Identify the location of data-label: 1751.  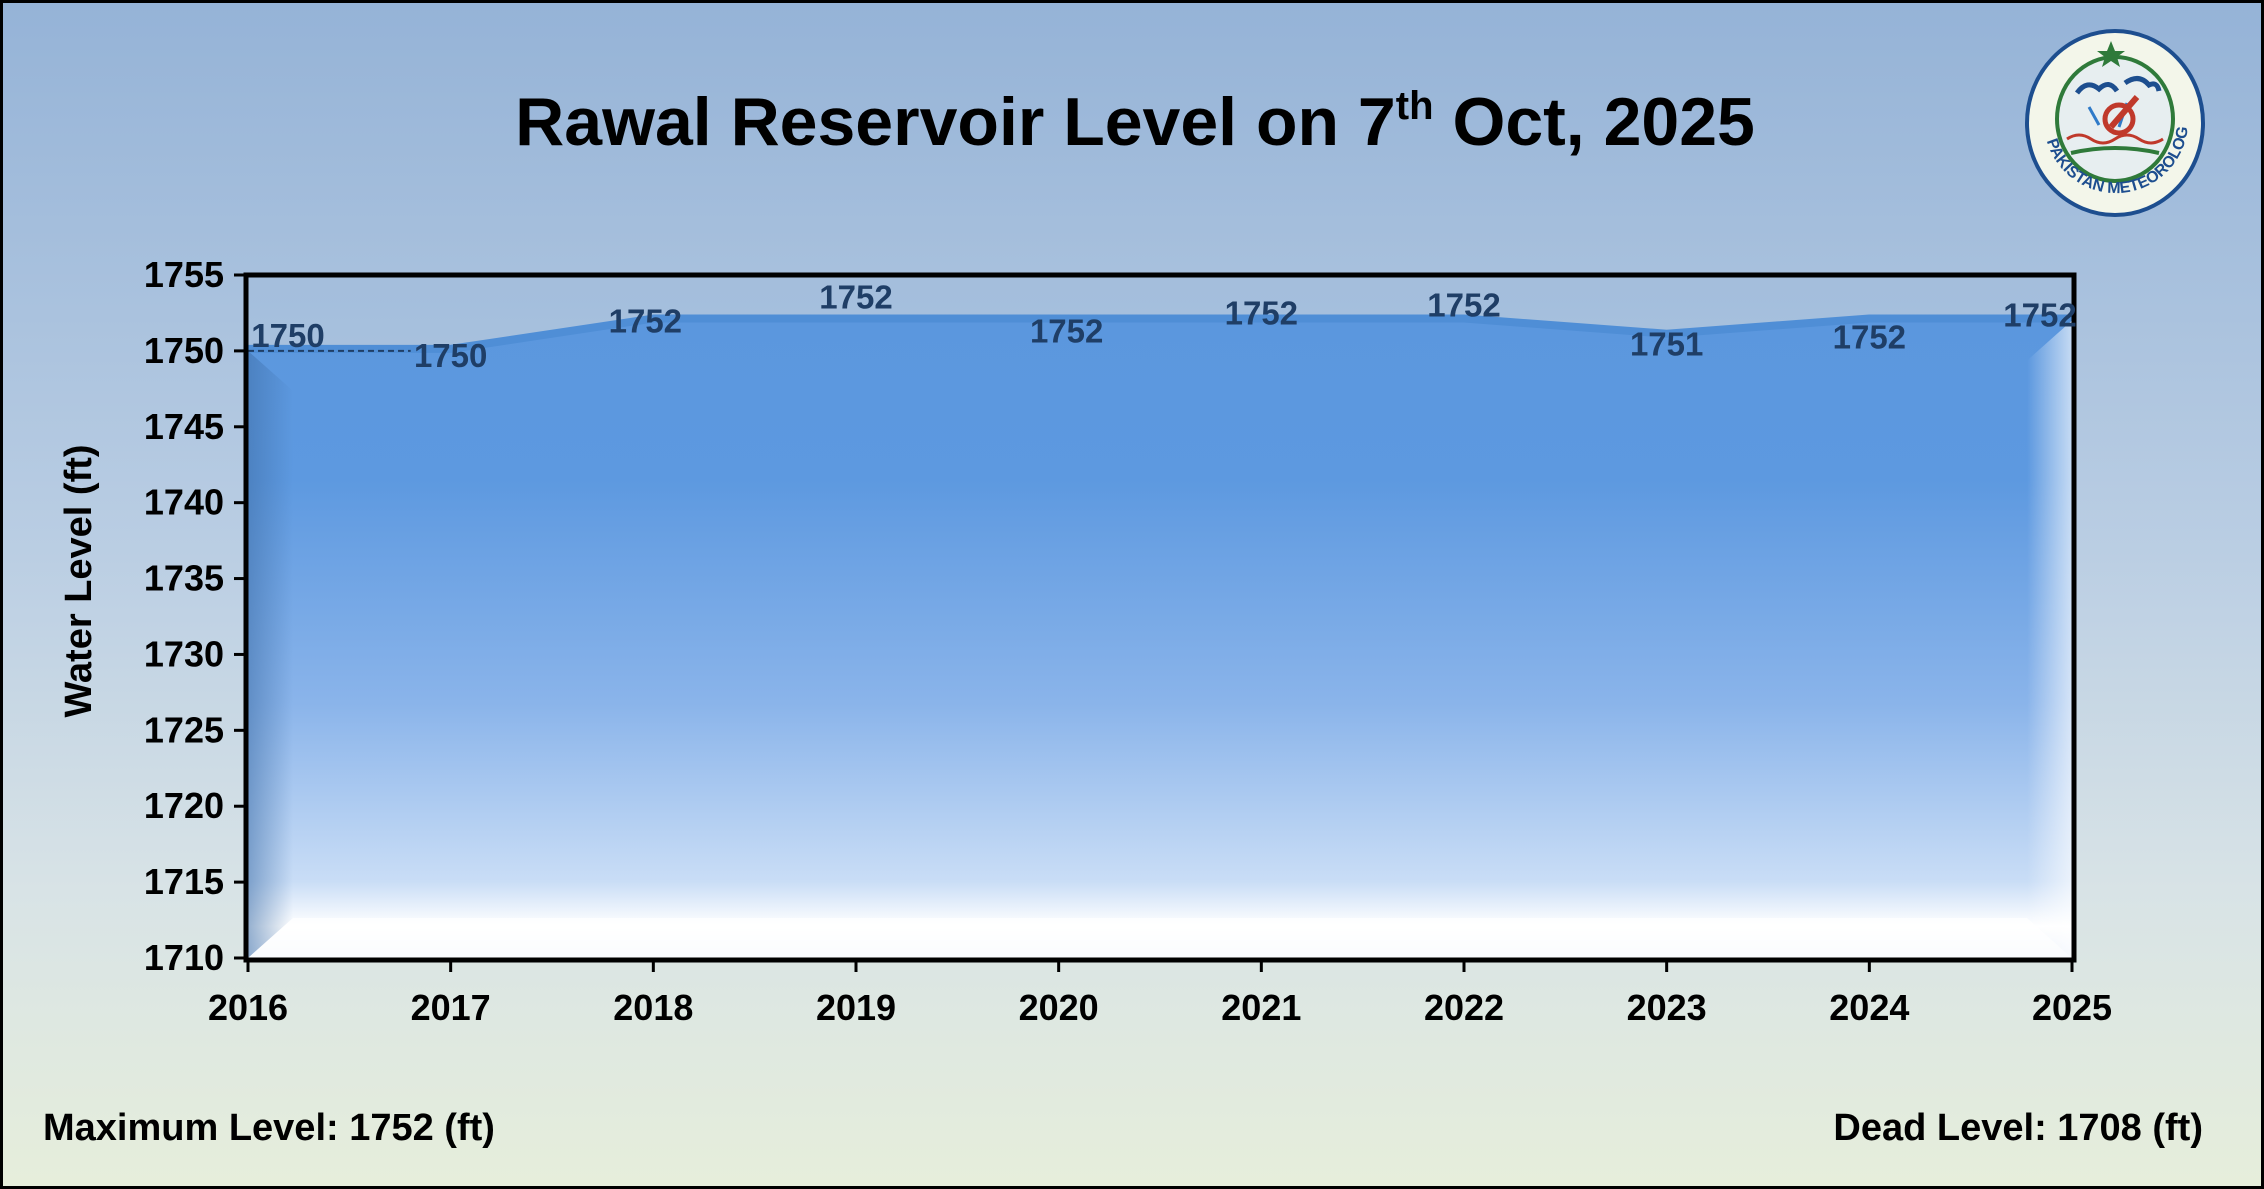
(1666, 344).